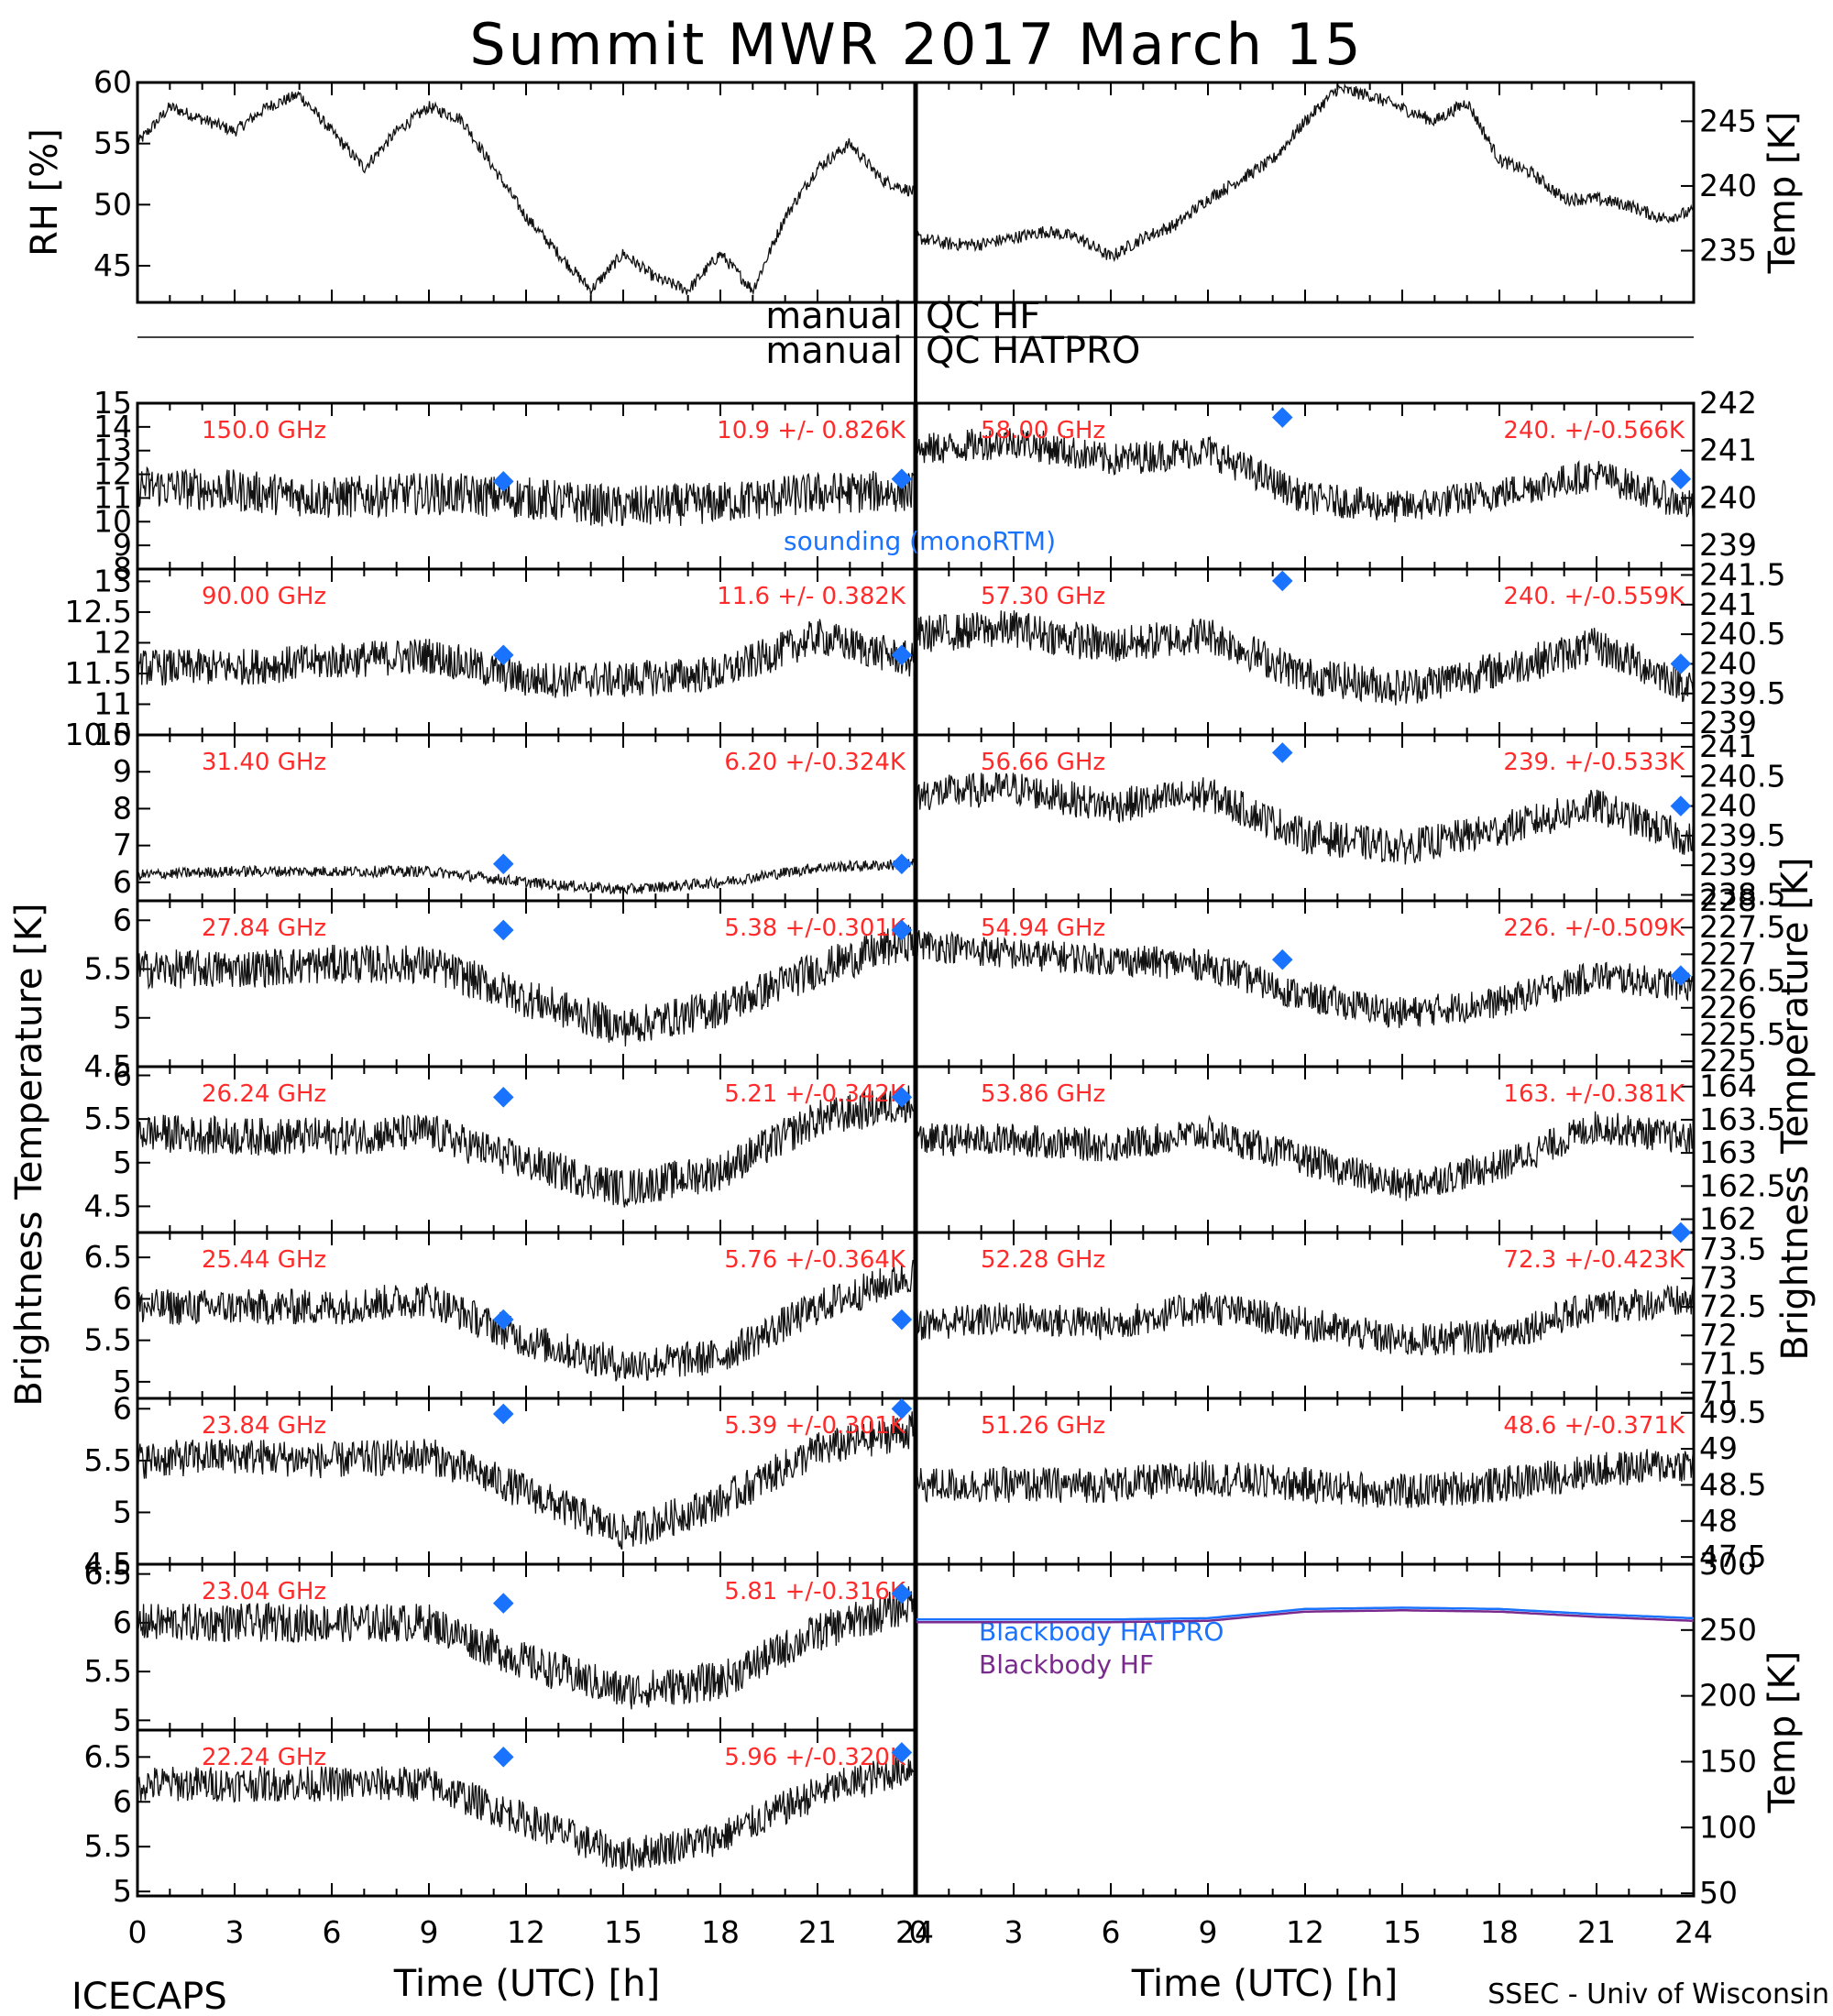 Image resolution: width=1833 pixels, height=2016 pixels. What do you see at coordinates (1305, 818) in the screenshot?
I see `R5666-series-line` at bounding box center [1305, 818].